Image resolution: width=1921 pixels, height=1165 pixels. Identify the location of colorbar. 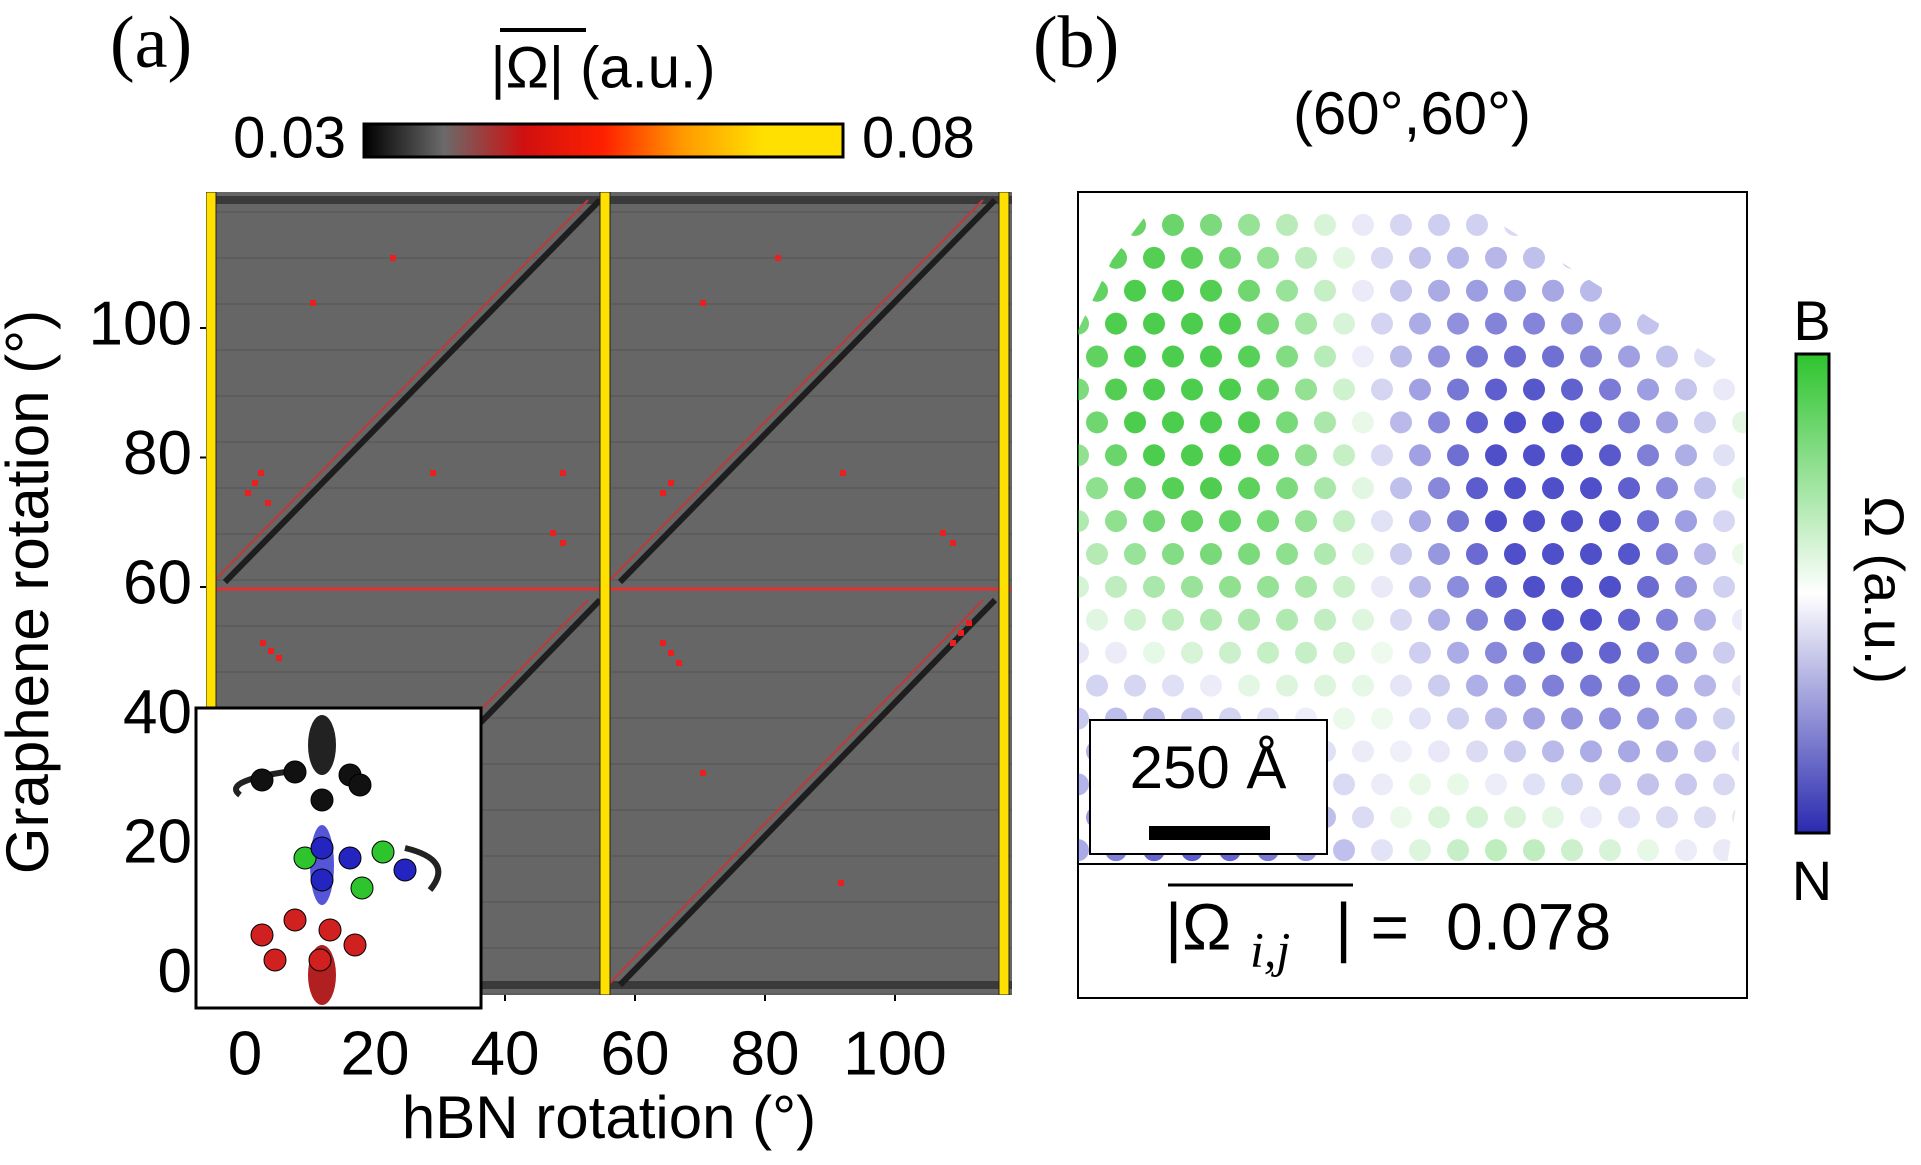
(603, 140).